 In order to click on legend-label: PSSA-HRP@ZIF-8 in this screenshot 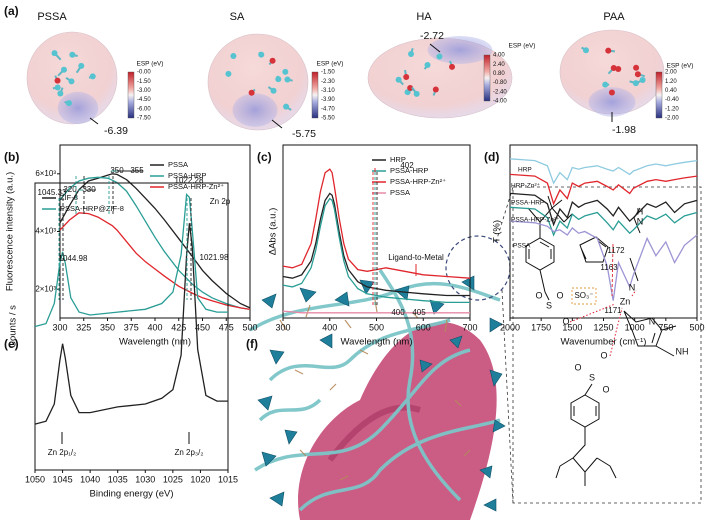, I will do `click(92, 208)`.